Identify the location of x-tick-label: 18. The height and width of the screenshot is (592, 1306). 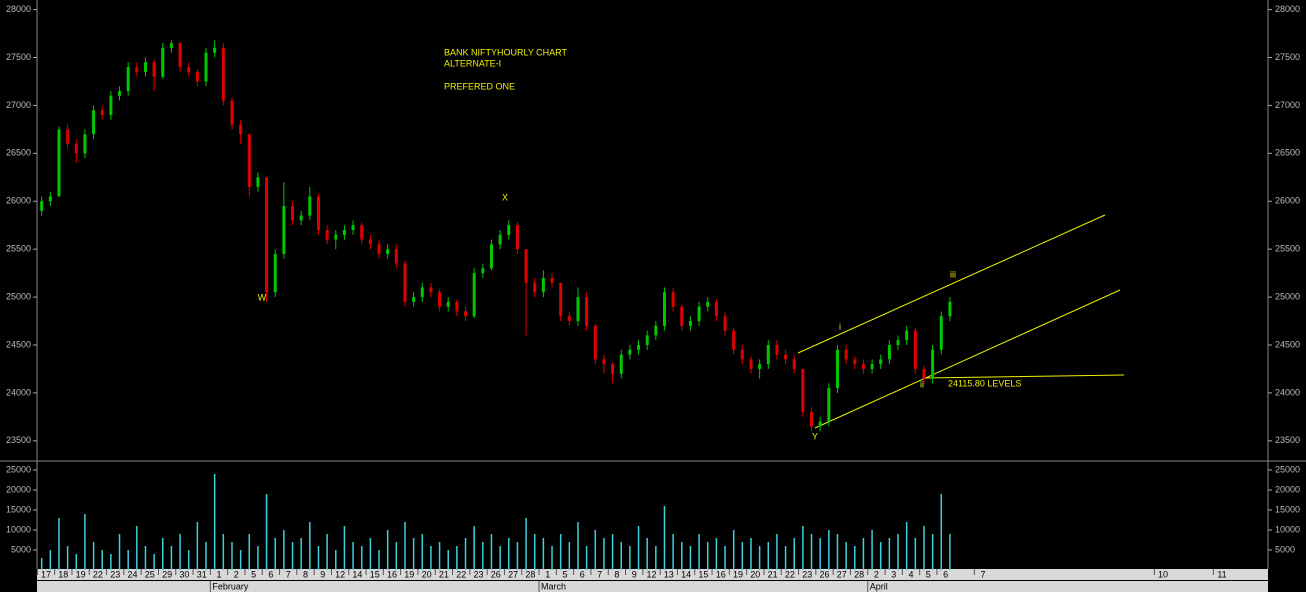
(63, 574).